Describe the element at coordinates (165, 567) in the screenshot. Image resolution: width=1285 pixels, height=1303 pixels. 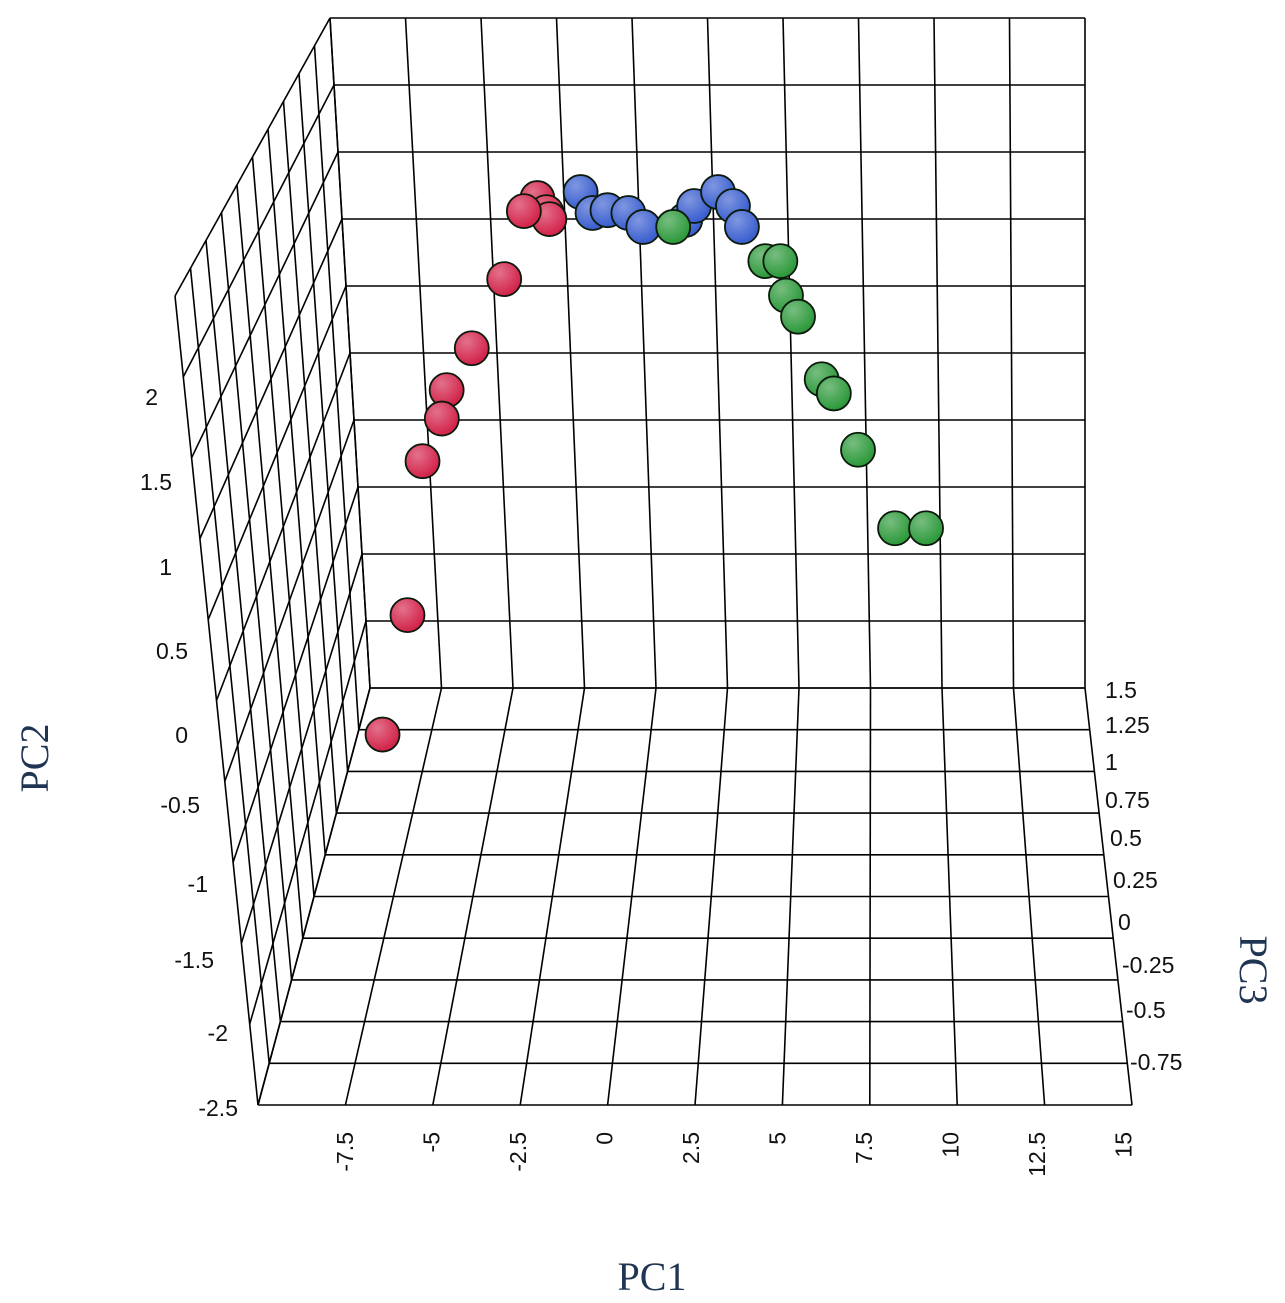
I see `y-tick-label: 1` at that location.